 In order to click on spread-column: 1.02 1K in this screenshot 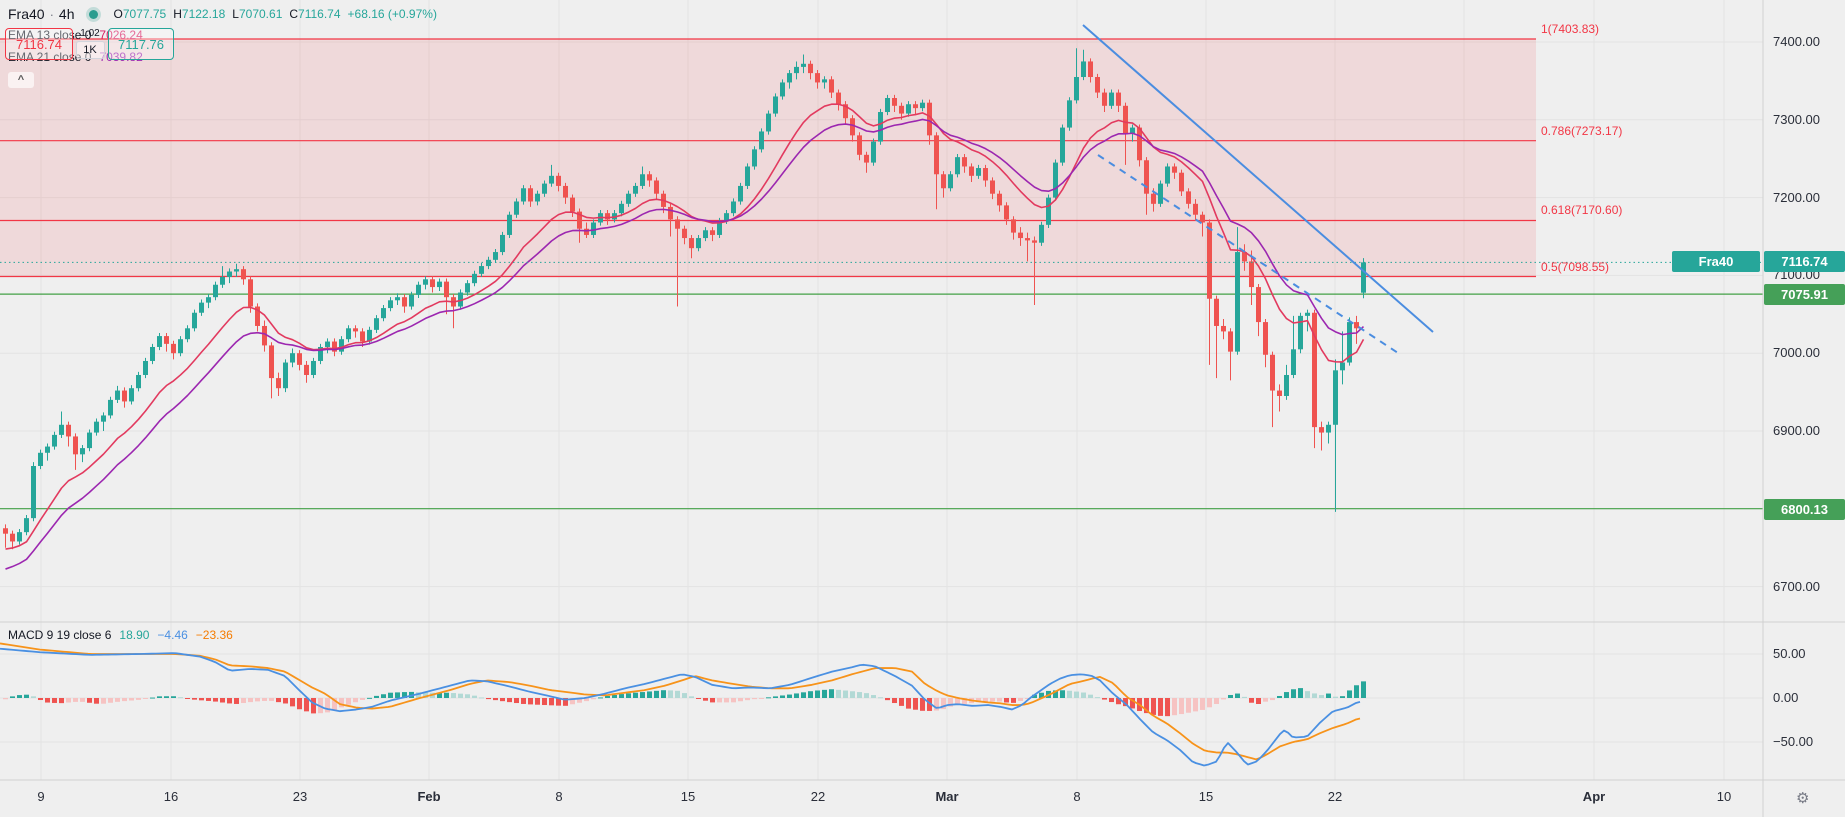, I will do `click(90, 43)`.